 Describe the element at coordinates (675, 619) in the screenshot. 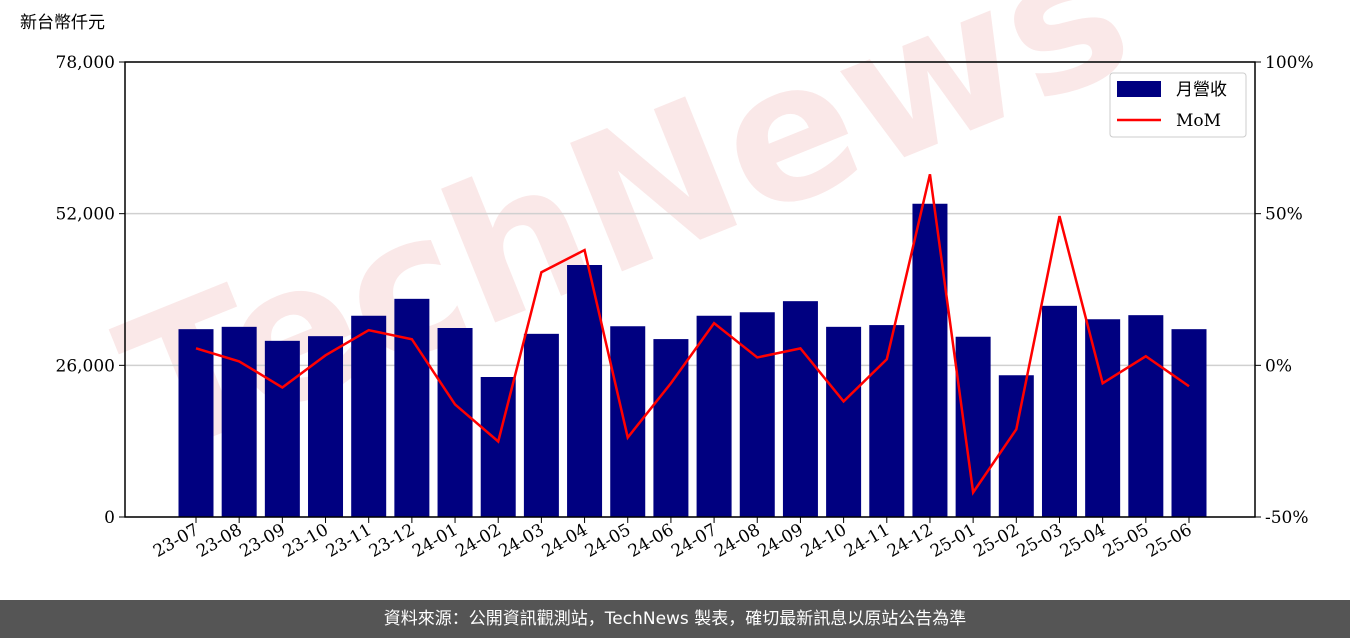

I see `footer: 資料來源：公開資訊觀測站，TechNews 製表，確切最新訊息以原站公告為準` at that location.